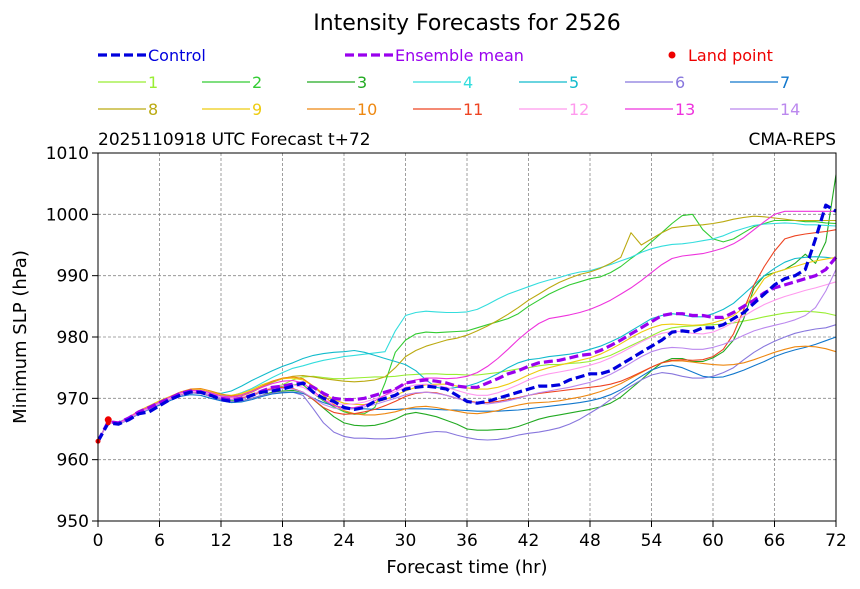  What do you see at coordinates (283, 541) in the screenshot?
I see `x-tick-label: 18` at bounding box center [283, 541].